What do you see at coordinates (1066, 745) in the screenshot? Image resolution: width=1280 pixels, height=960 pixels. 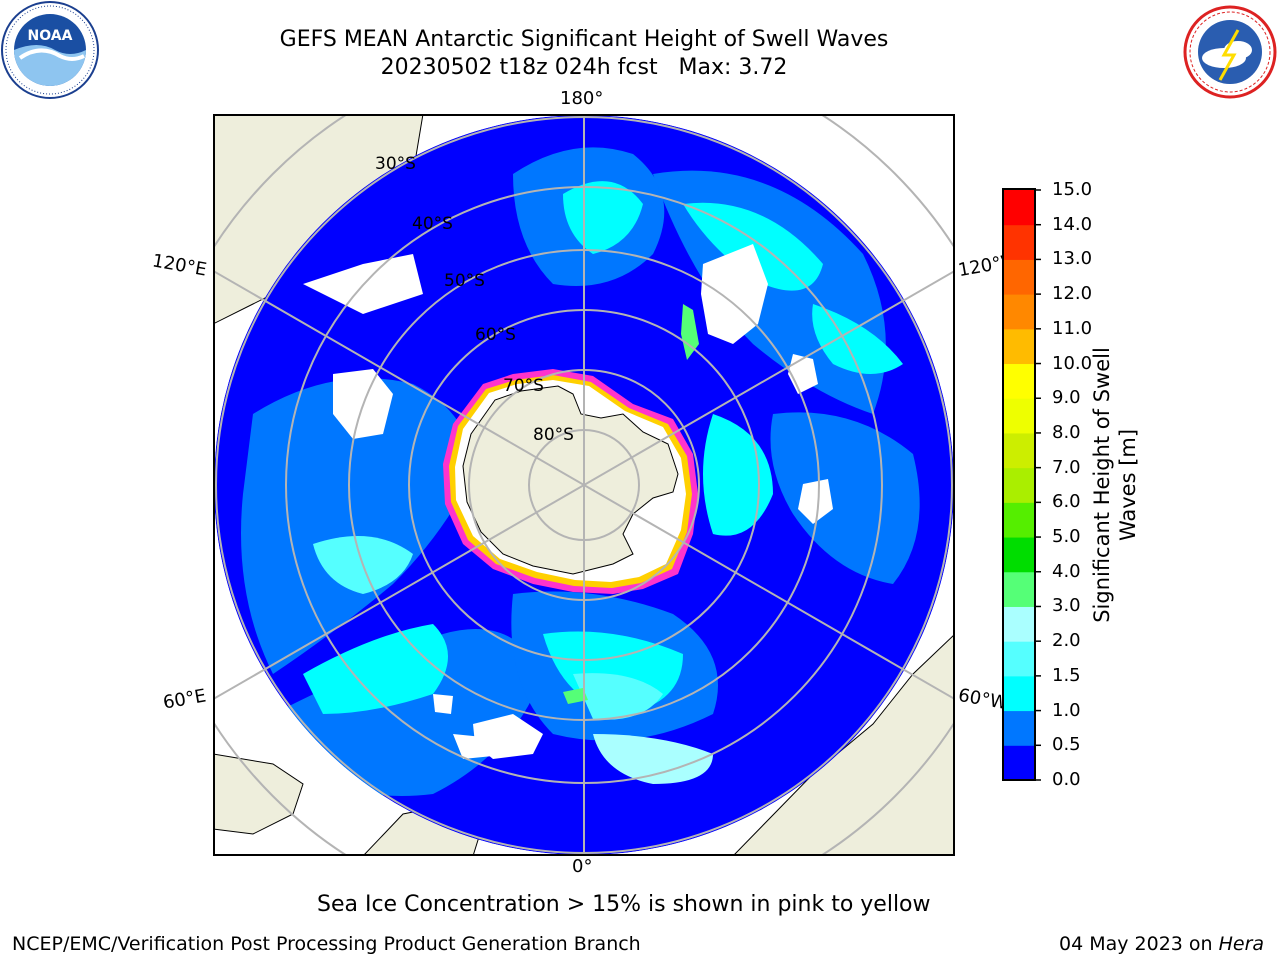 I see `colorbar-tick-label: 0.5` at bounding box center [1066, 745].